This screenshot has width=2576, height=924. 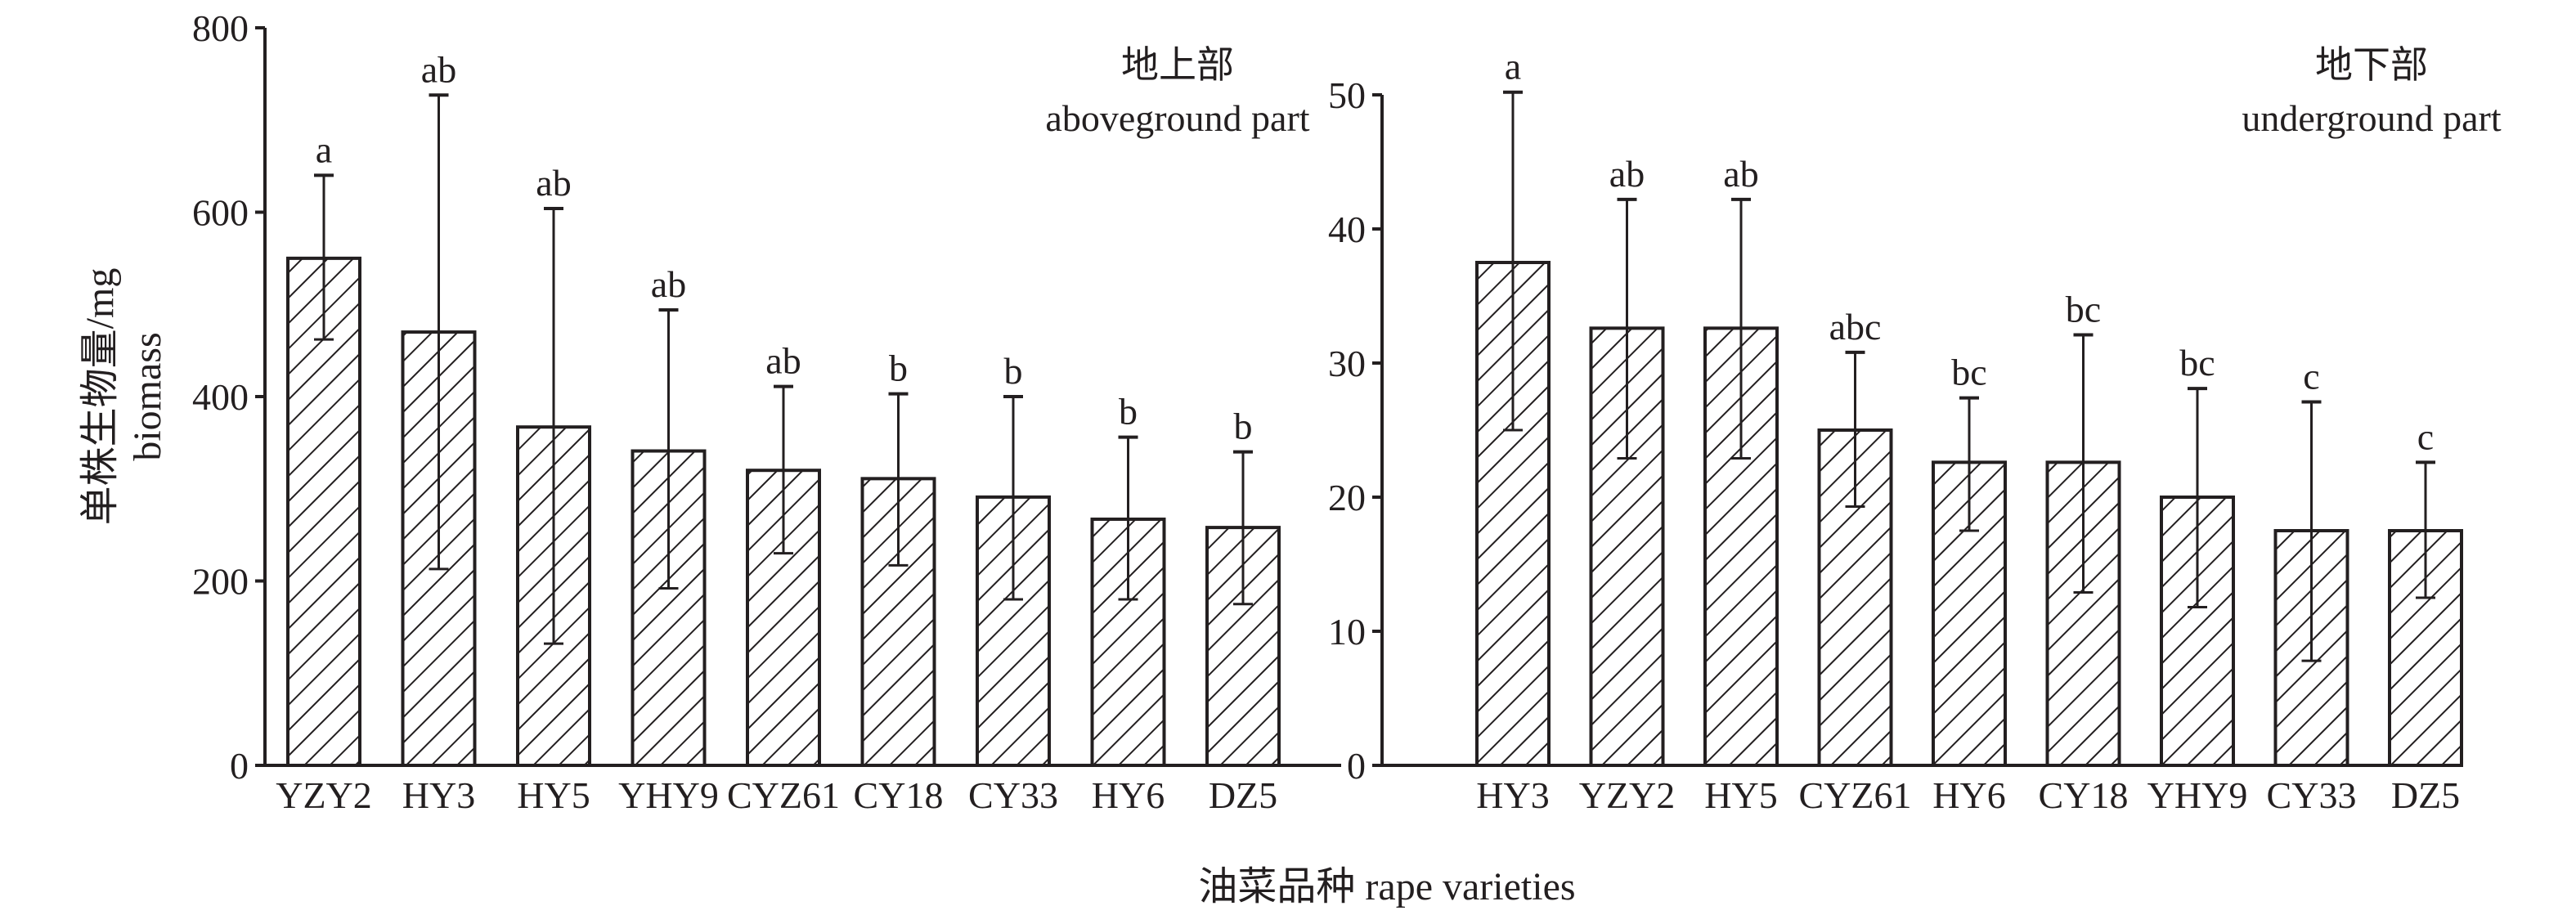 I want to click on y-axis-label-en: biomass, so click(x=148, y=396).